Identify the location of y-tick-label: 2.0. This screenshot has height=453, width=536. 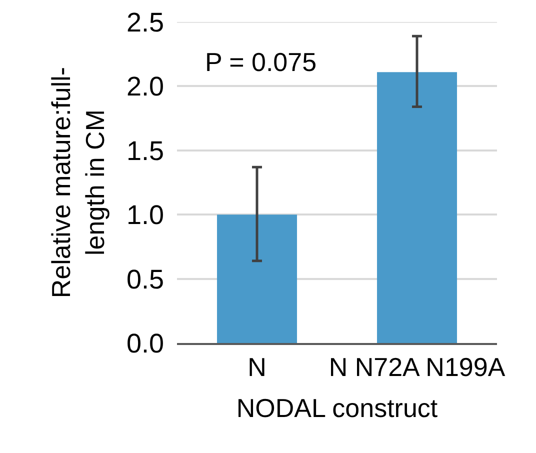
(145, 87).